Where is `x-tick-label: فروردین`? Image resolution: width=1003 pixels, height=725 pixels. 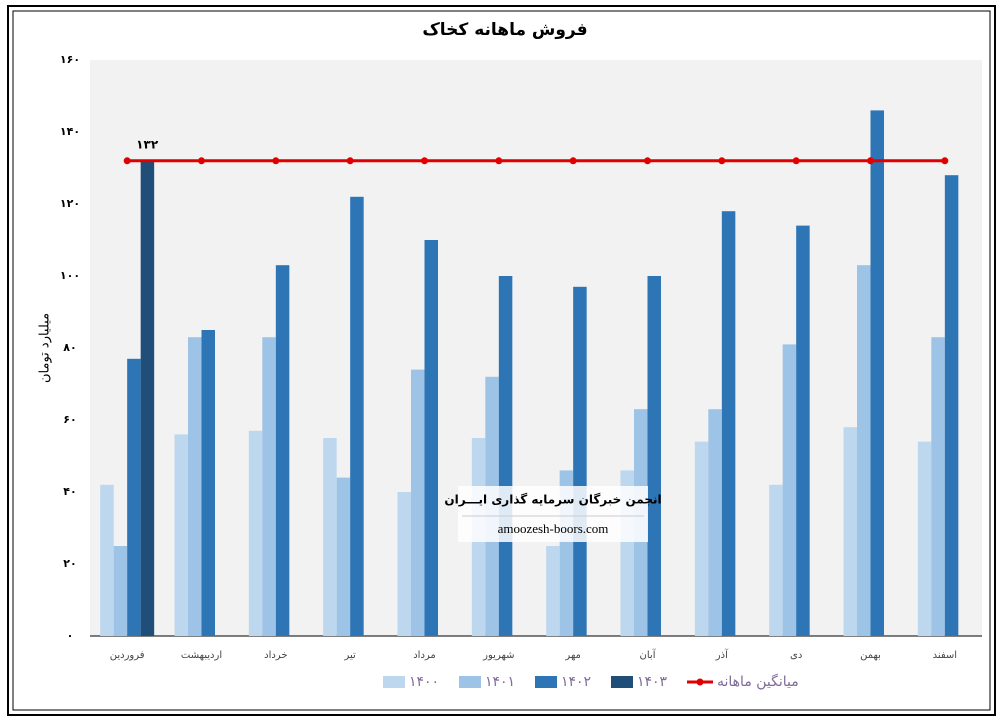
x-tick-label: فروردین is located at coordinates (127, 655).